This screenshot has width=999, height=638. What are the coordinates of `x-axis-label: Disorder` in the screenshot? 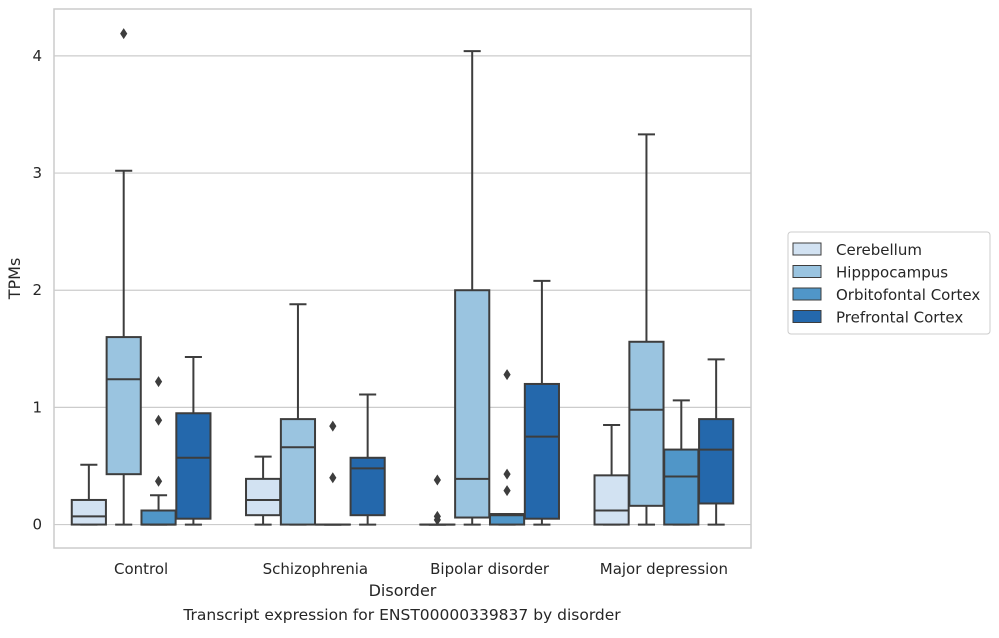 It's located at (403, 590).